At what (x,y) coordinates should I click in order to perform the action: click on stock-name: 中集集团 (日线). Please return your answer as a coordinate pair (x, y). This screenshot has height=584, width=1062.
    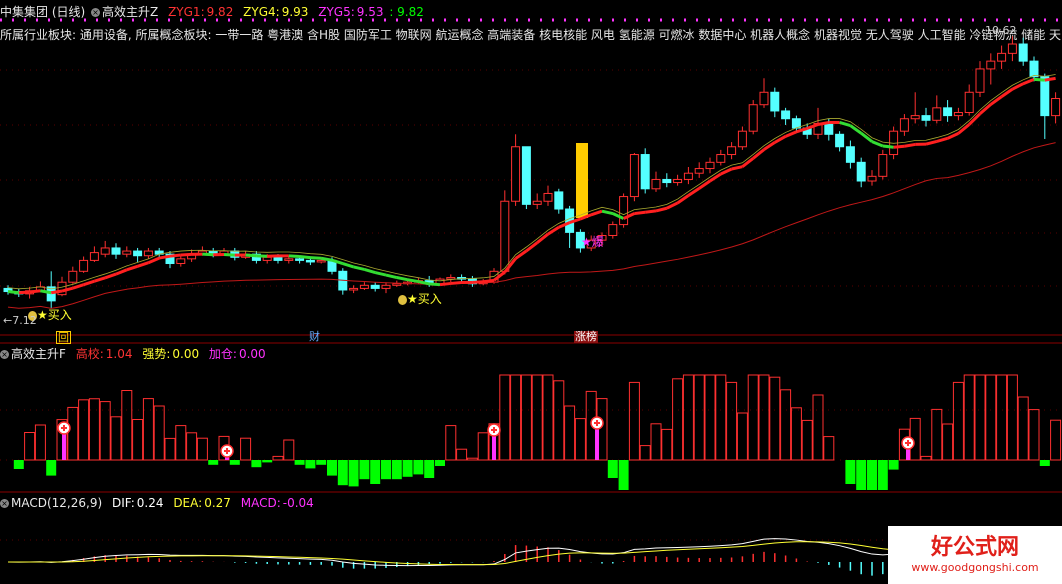
    Looking at the image, I should click on (43, 12).